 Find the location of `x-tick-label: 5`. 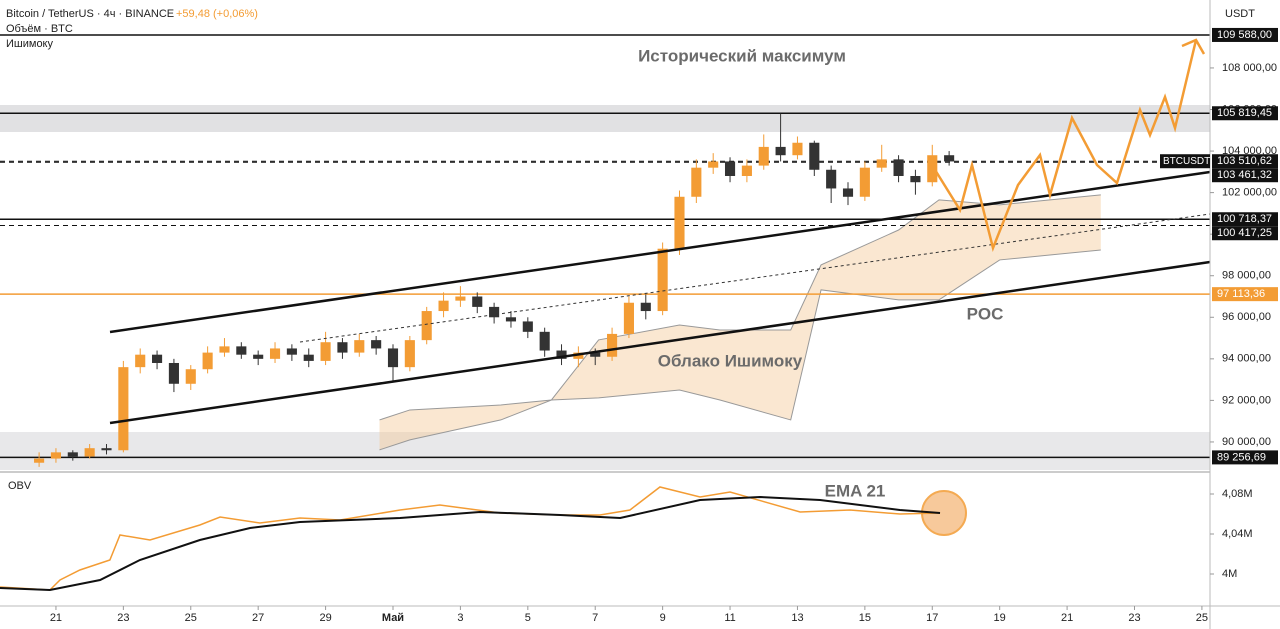

x-tick-label: 5 is located at coordinates (528, 618).